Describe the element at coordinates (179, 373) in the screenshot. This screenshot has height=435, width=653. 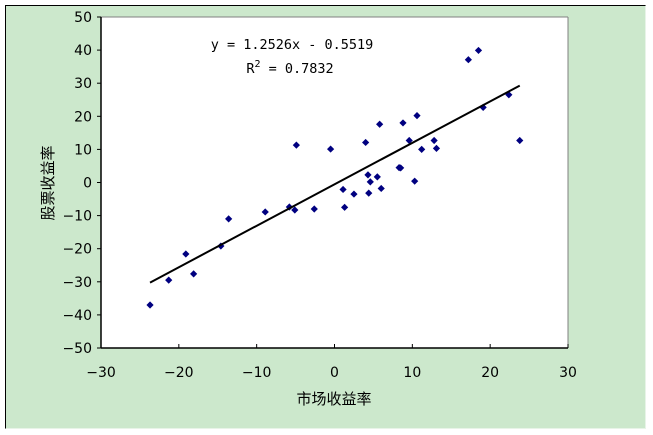
I see `x-tick-label: −20` at that location.